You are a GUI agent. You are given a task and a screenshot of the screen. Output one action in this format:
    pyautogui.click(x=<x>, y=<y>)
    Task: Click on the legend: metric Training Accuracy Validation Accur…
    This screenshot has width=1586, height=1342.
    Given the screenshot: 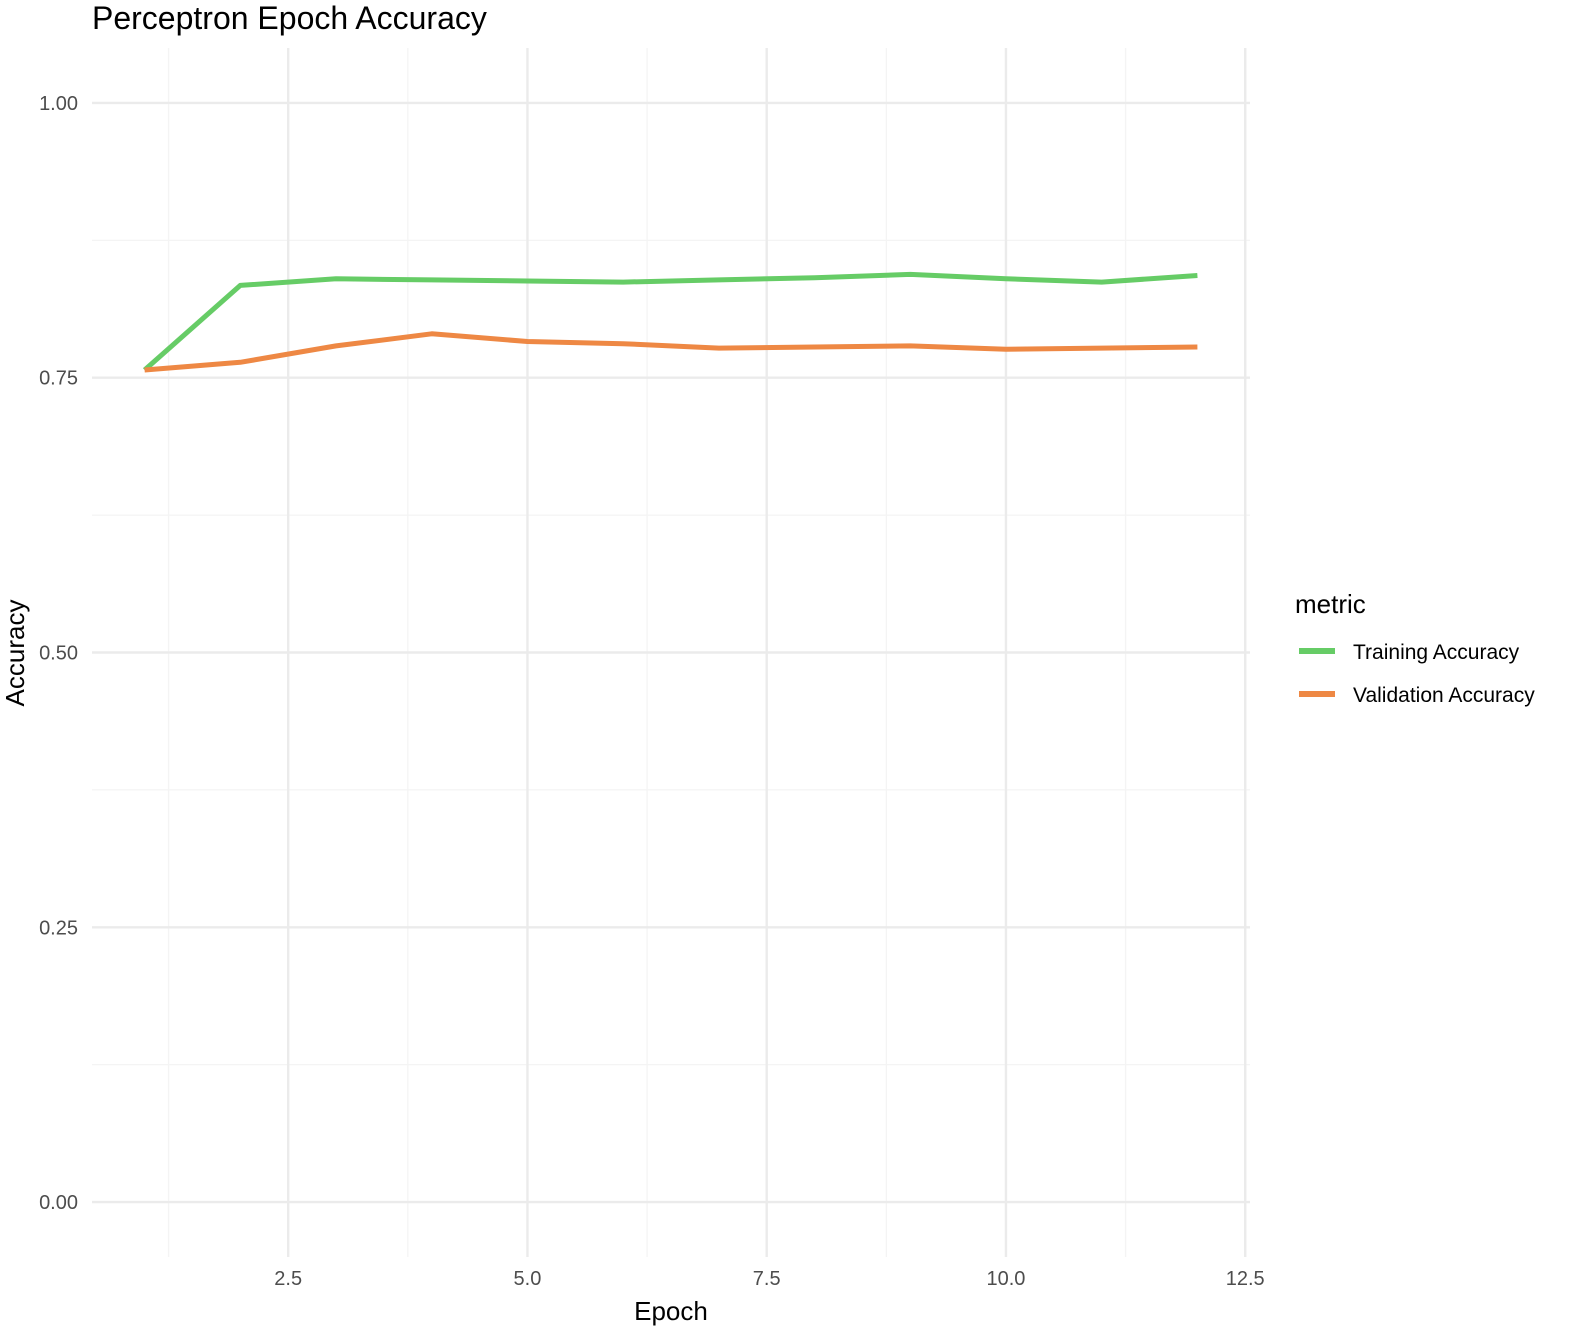 What is the action you would take?
    pyautogui.click(x=1415, y=648)
    